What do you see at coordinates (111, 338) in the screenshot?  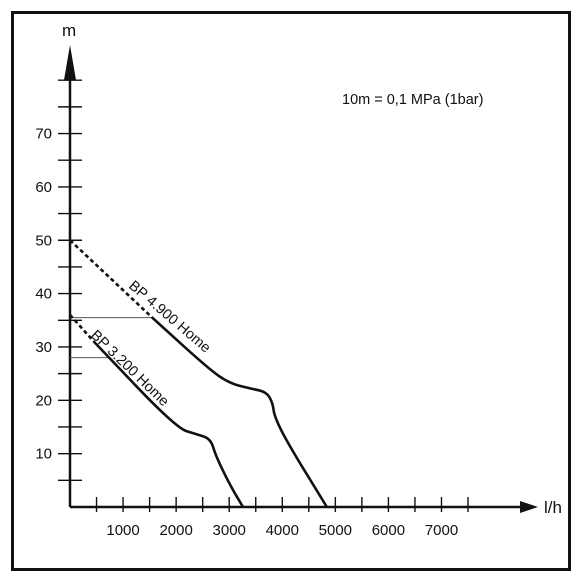 I see `reference-lines` at bounding box center [111, 338].